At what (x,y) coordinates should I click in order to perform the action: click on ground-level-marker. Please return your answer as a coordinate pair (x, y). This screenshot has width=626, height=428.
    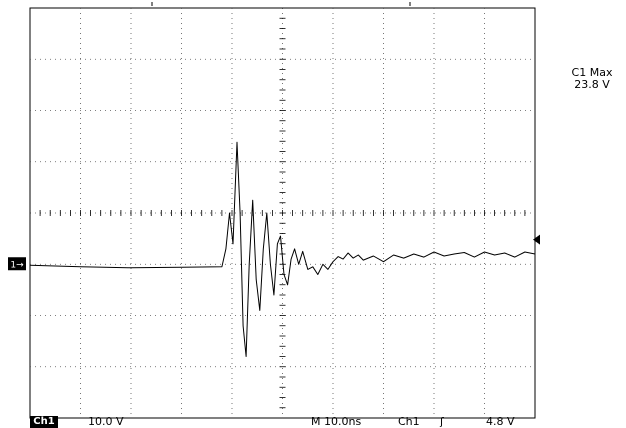
    Looking at the image, I should click on (17, 264).